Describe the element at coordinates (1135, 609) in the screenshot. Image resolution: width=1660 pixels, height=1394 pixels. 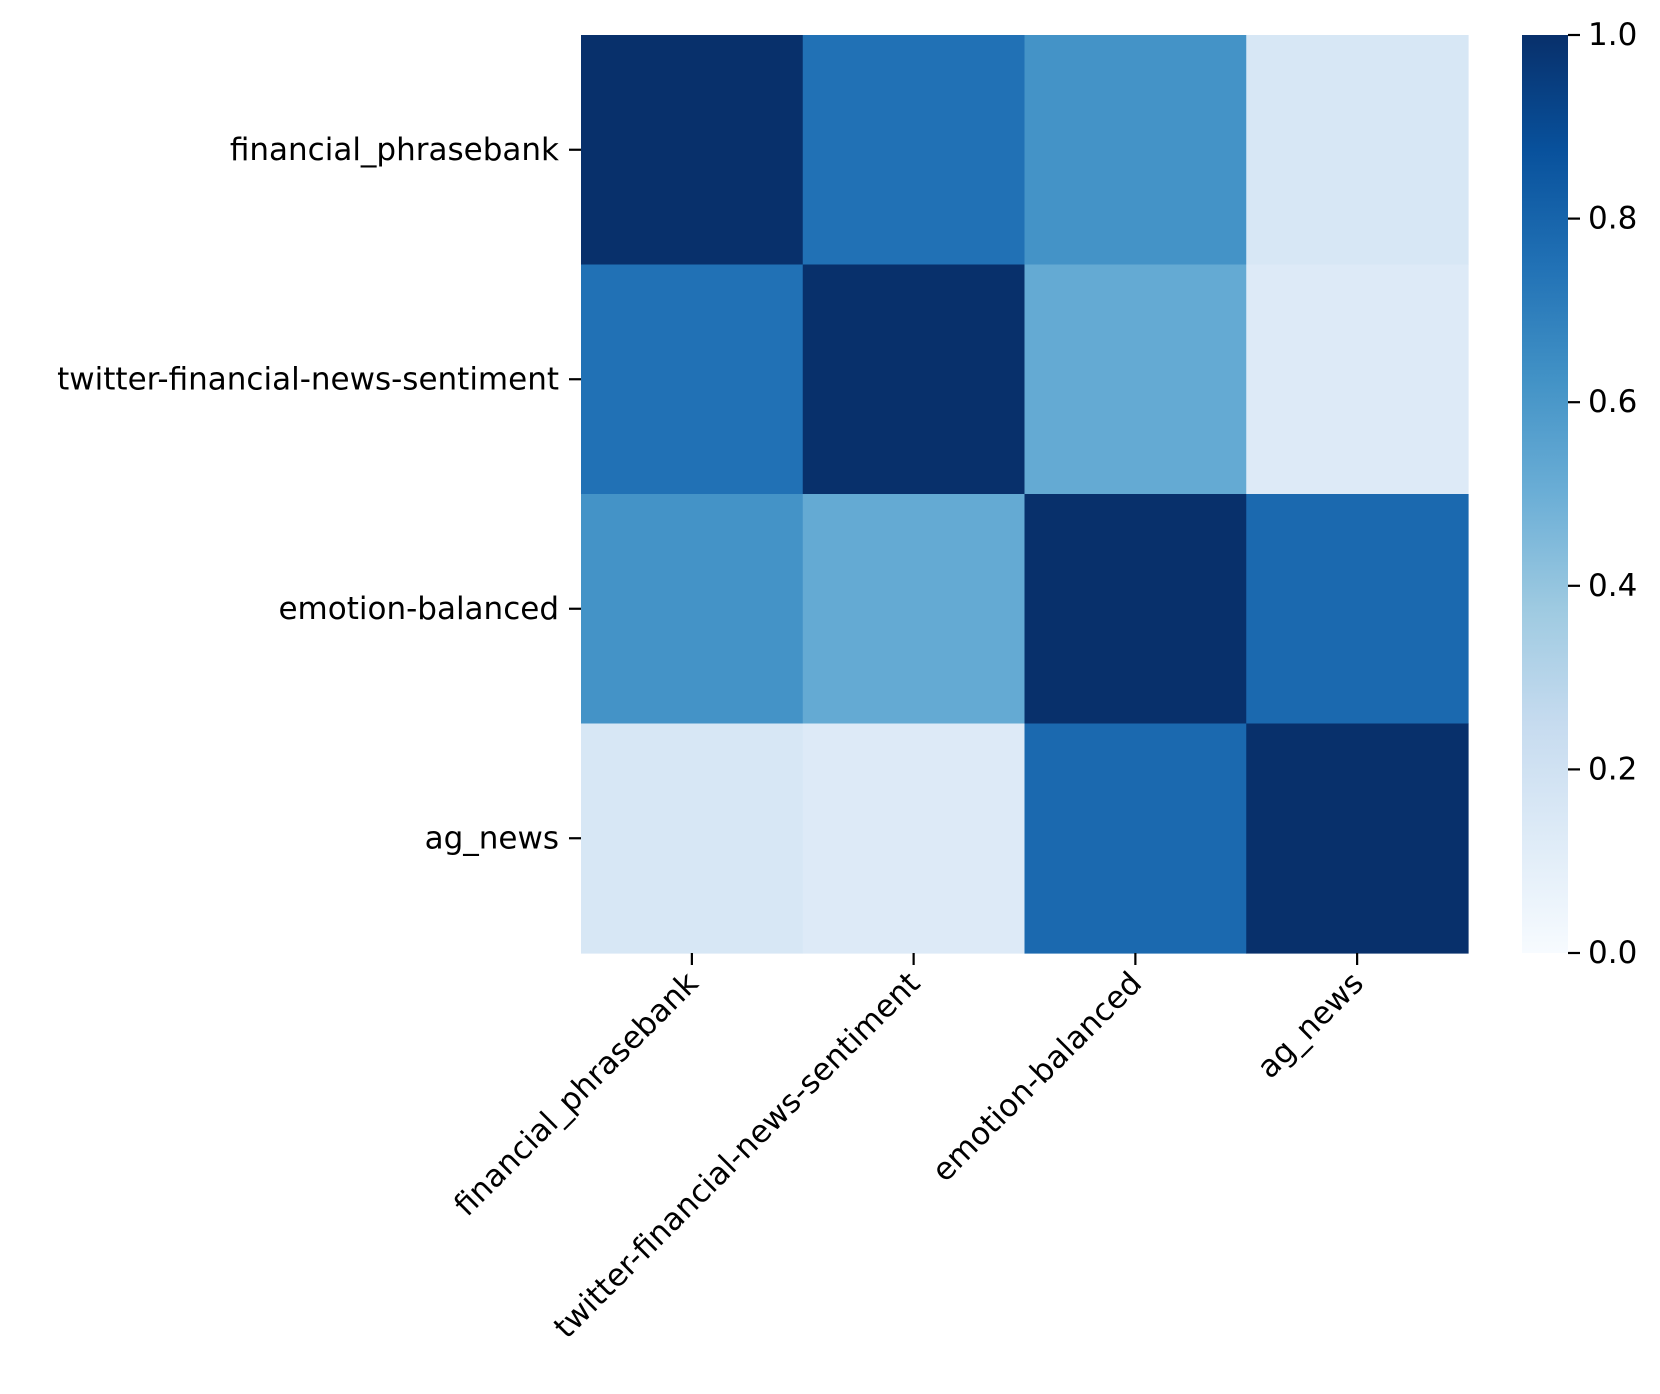
I see `heatmap-cell-emotion-balanced-x-emotion-balanced` at that location.